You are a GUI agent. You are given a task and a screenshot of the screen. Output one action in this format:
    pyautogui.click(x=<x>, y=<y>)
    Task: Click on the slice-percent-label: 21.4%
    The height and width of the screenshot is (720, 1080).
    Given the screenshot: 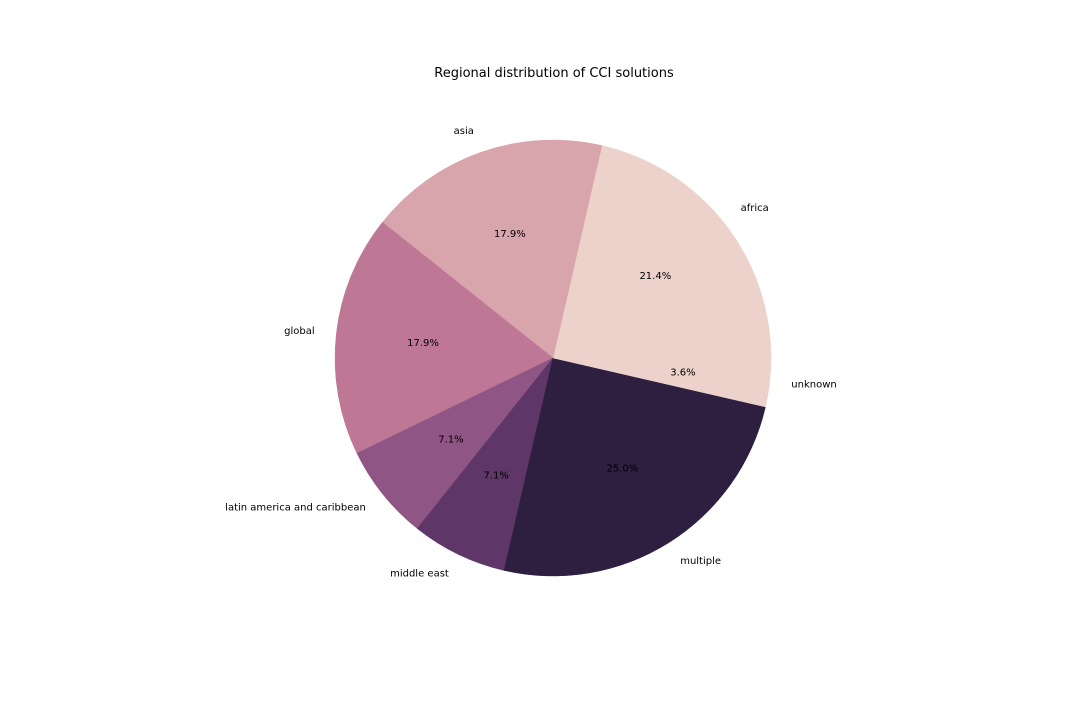 What is the action you would take?
    pyautogui.click(x=655, y=276)
    